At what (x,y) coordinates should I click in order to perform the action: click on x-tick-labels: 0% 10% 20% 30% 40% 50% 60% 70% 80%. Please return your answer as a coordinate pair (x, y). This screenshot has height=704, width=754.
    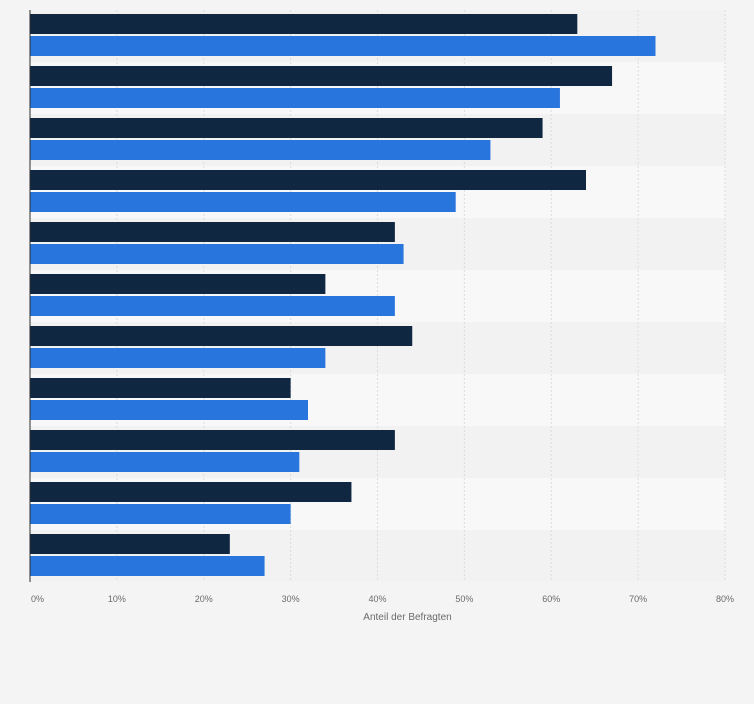
    Looking at the image, I should click on (382, 599).